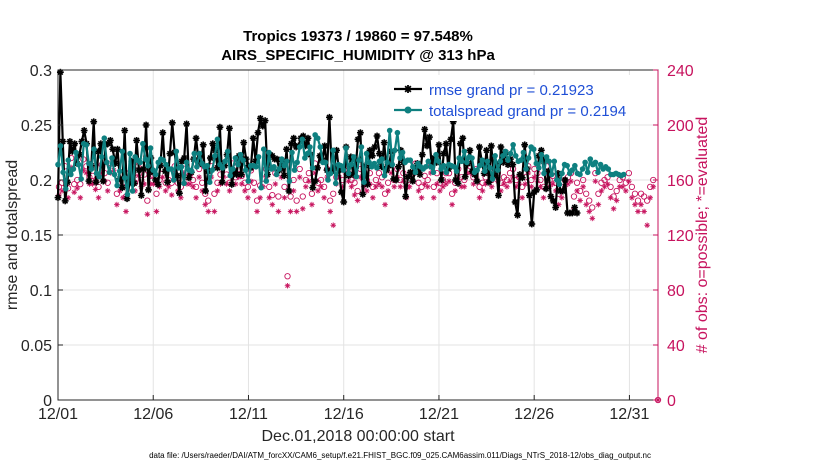 This screenshot has height=470, width=830. I want to click on y-tick-label: 0.15, so click(36, 236).